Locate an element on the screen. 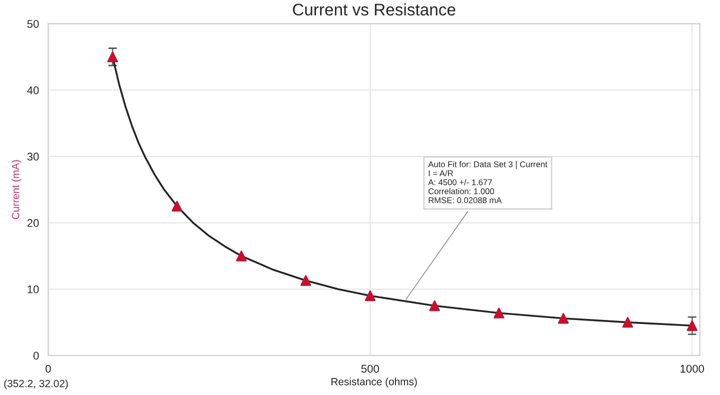 Image resolution: width=720 pixels, height=395 pixels. y-tick-label: 20 is located at coordinates (33, 223).